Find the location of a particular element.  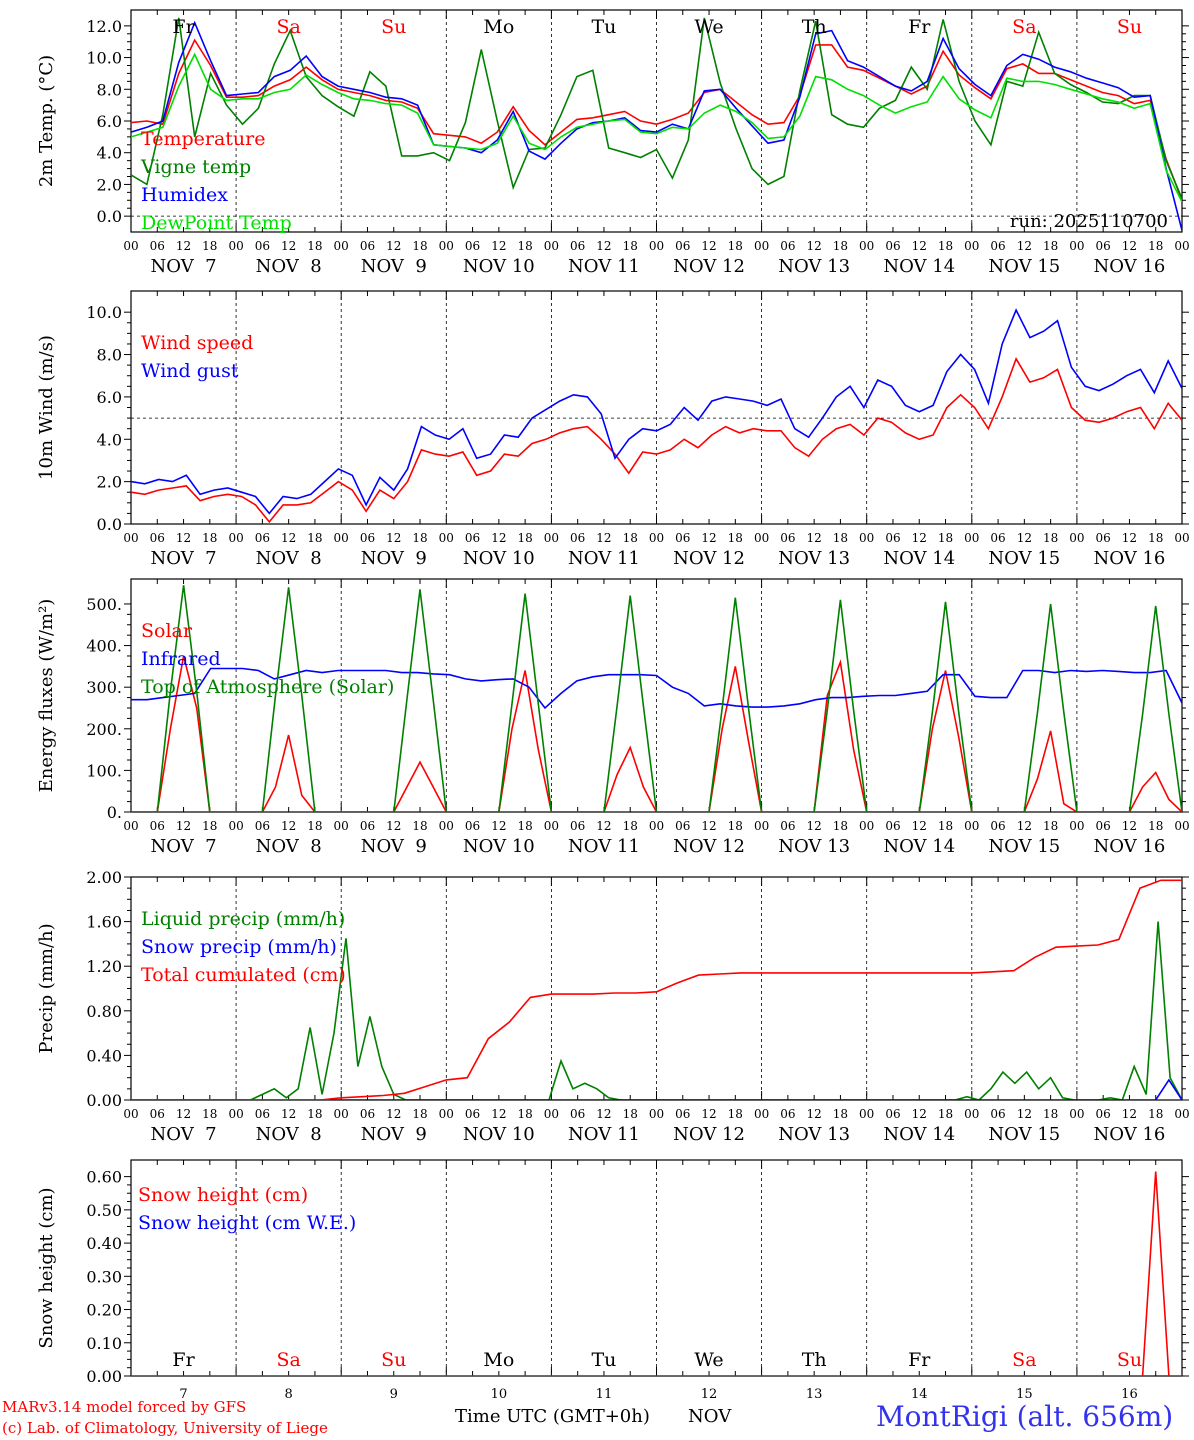

y-tick-label: 0.00 is located at coordinates (104, 1376).